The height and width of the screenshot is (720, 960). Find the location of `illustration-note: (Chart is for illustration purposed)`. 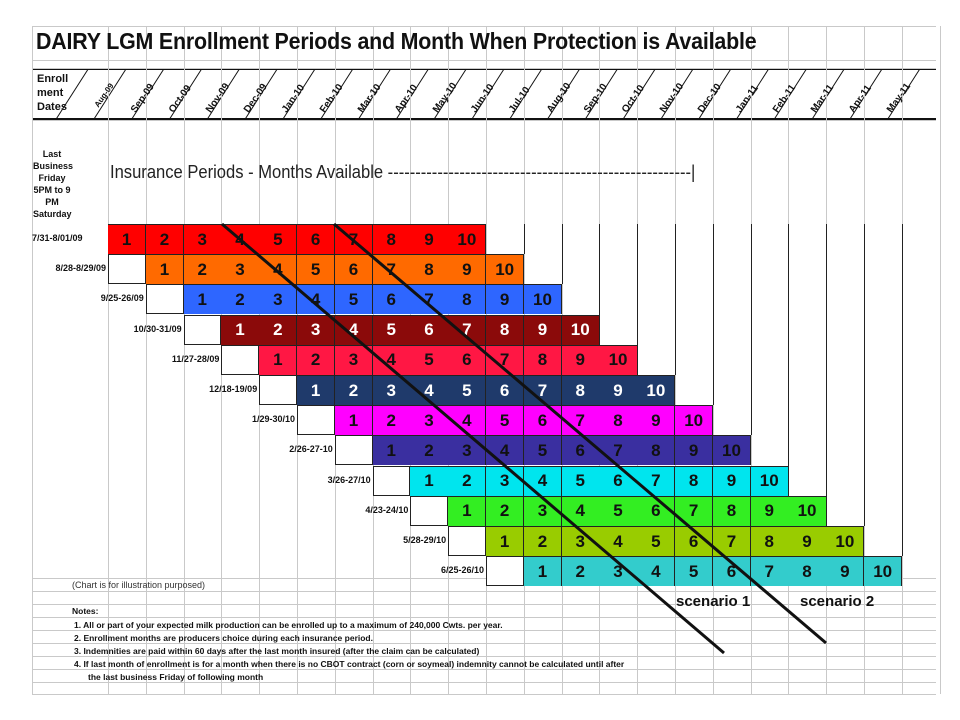

illustration-note: (Chart is for illustration purposed) is located at coordinates (139, 585).